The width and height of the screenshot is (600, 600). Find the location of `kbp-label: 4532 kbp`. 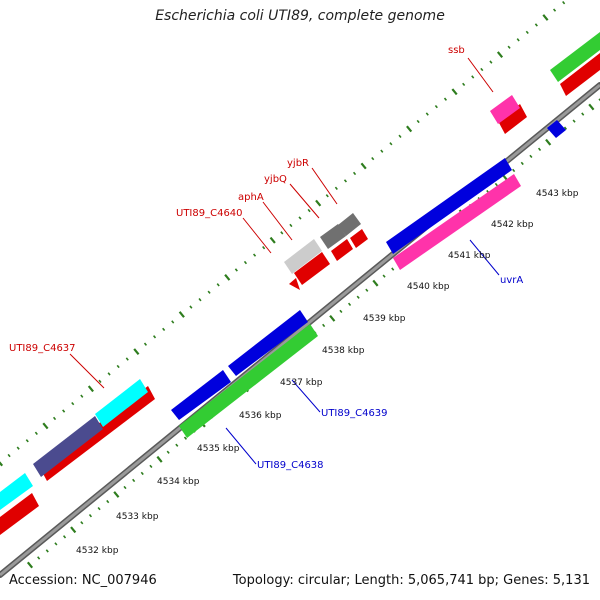

kbp-label: 4532 kbp is located at coordinates (97, 551).